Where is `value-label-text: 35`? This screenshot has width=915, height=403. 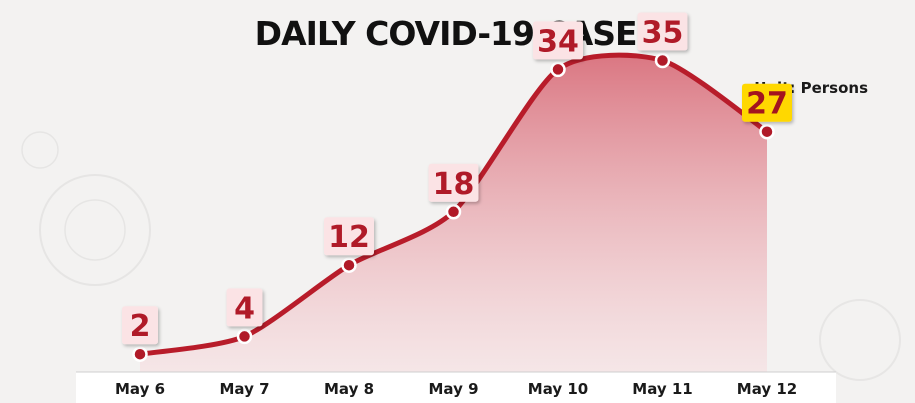 value-label-text: 35 is located at coordinates (663, 33).